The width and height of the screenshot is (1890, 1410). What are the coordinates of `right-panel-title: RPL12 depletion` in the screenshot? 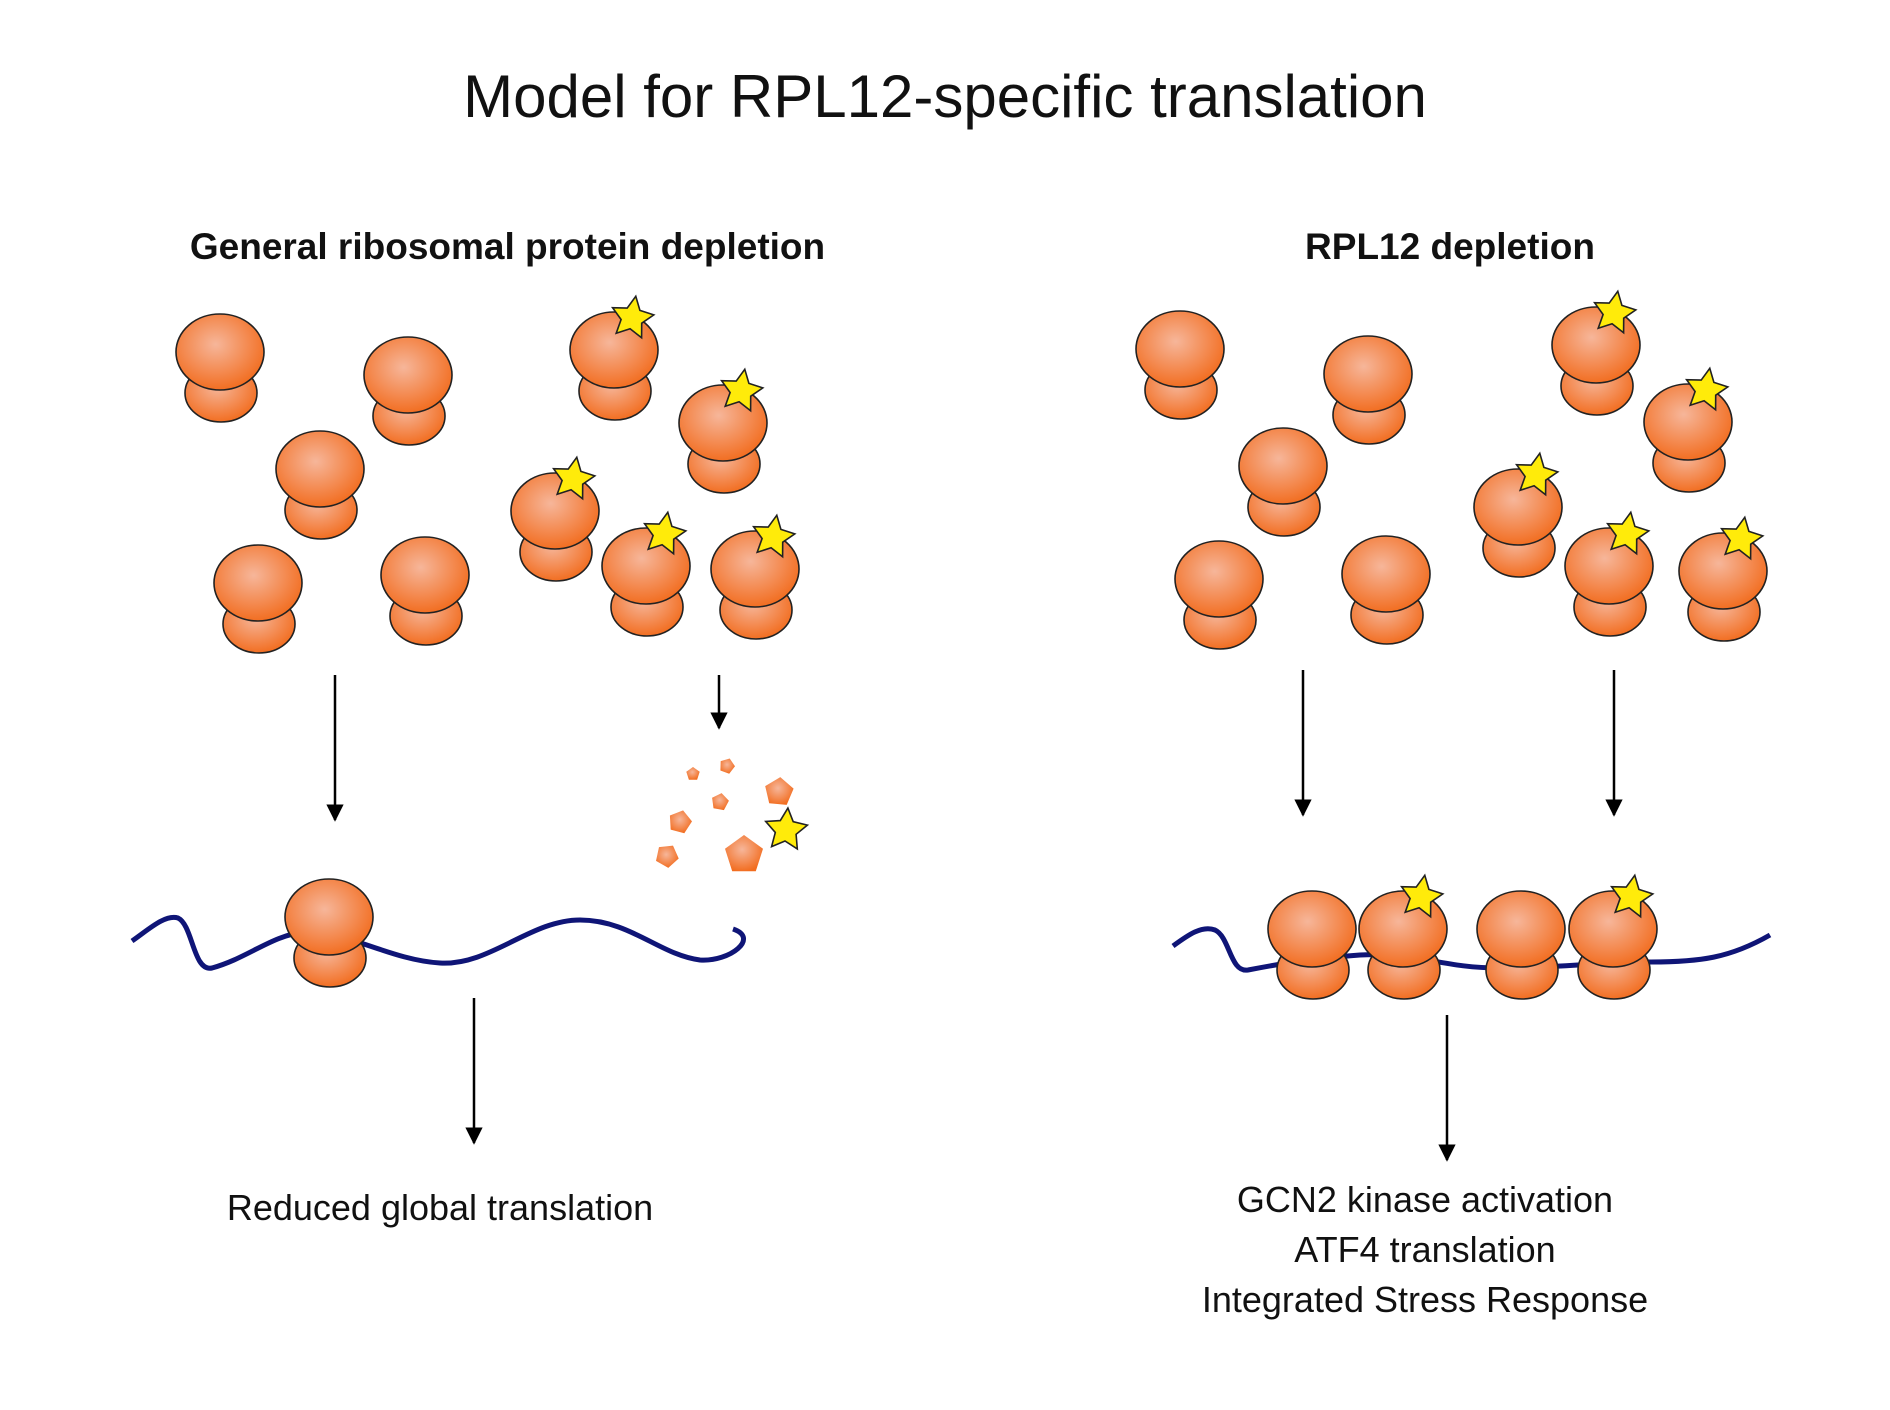 It's located at (1450, 246).